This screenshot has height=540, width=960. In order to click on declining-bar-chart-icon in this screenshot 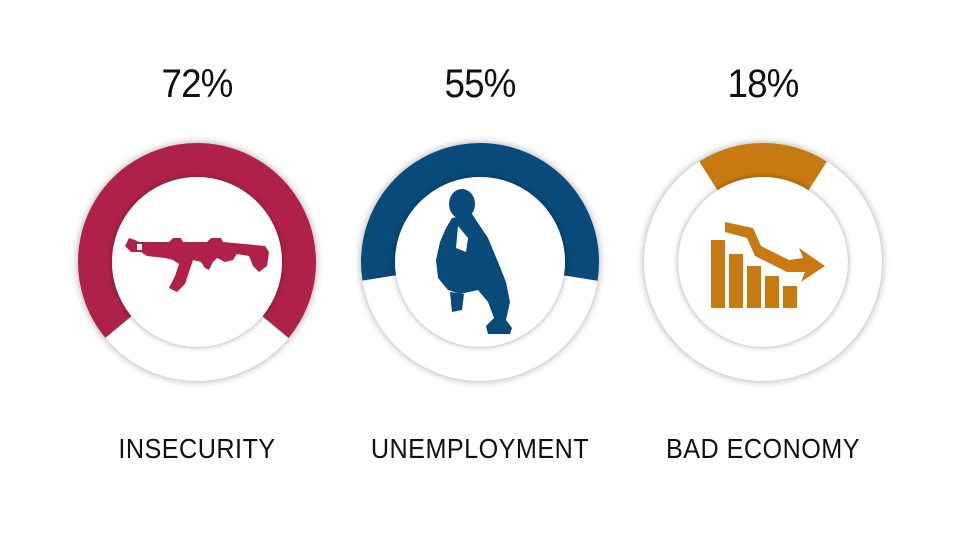, I will do `click(768, 265)`.